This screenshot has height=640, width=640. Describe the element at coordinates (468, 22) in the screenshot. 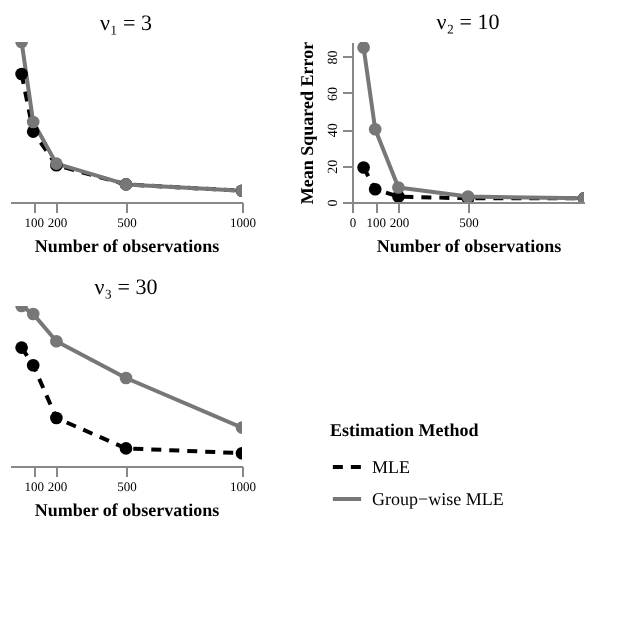

I see `chart-title: ν₂ = 10` at that location.